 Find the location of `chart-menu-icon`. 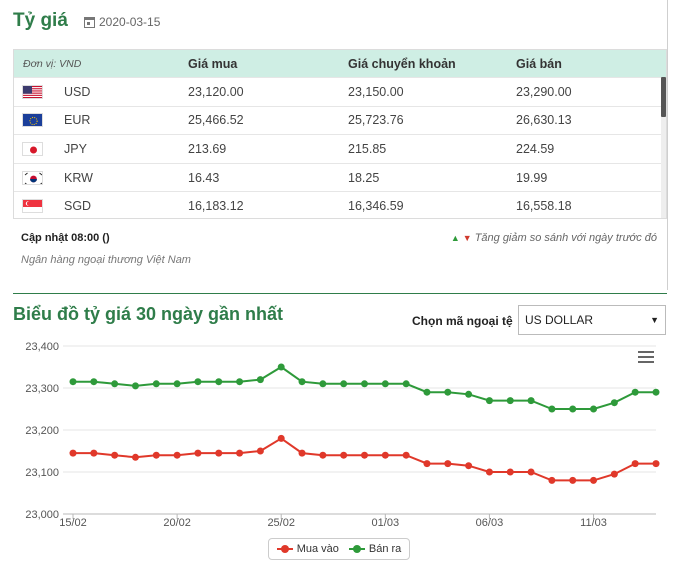

chart-menu-icon is located at coordinates (646, 357).